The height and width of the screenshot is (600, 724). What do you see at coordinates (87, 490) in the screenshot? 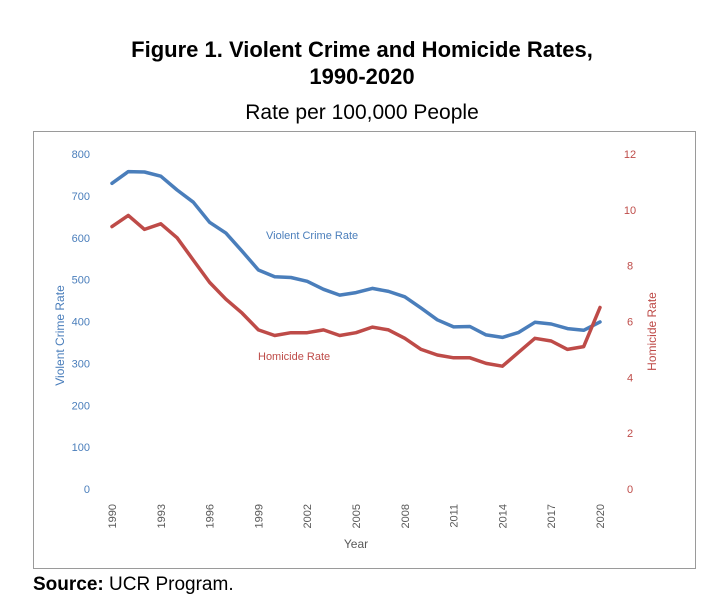
I see `left-axis-tick-label: 0` at bounding box center [87, 490].